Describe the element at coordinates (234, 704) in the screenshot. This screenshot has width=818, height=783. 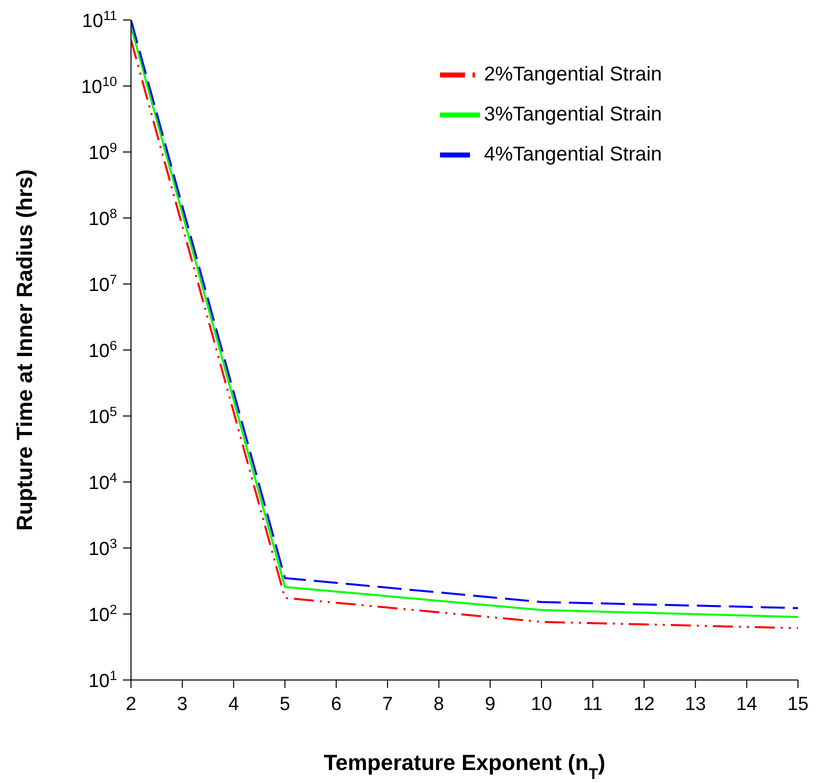
I see `x-tick-label: 4` at that location.